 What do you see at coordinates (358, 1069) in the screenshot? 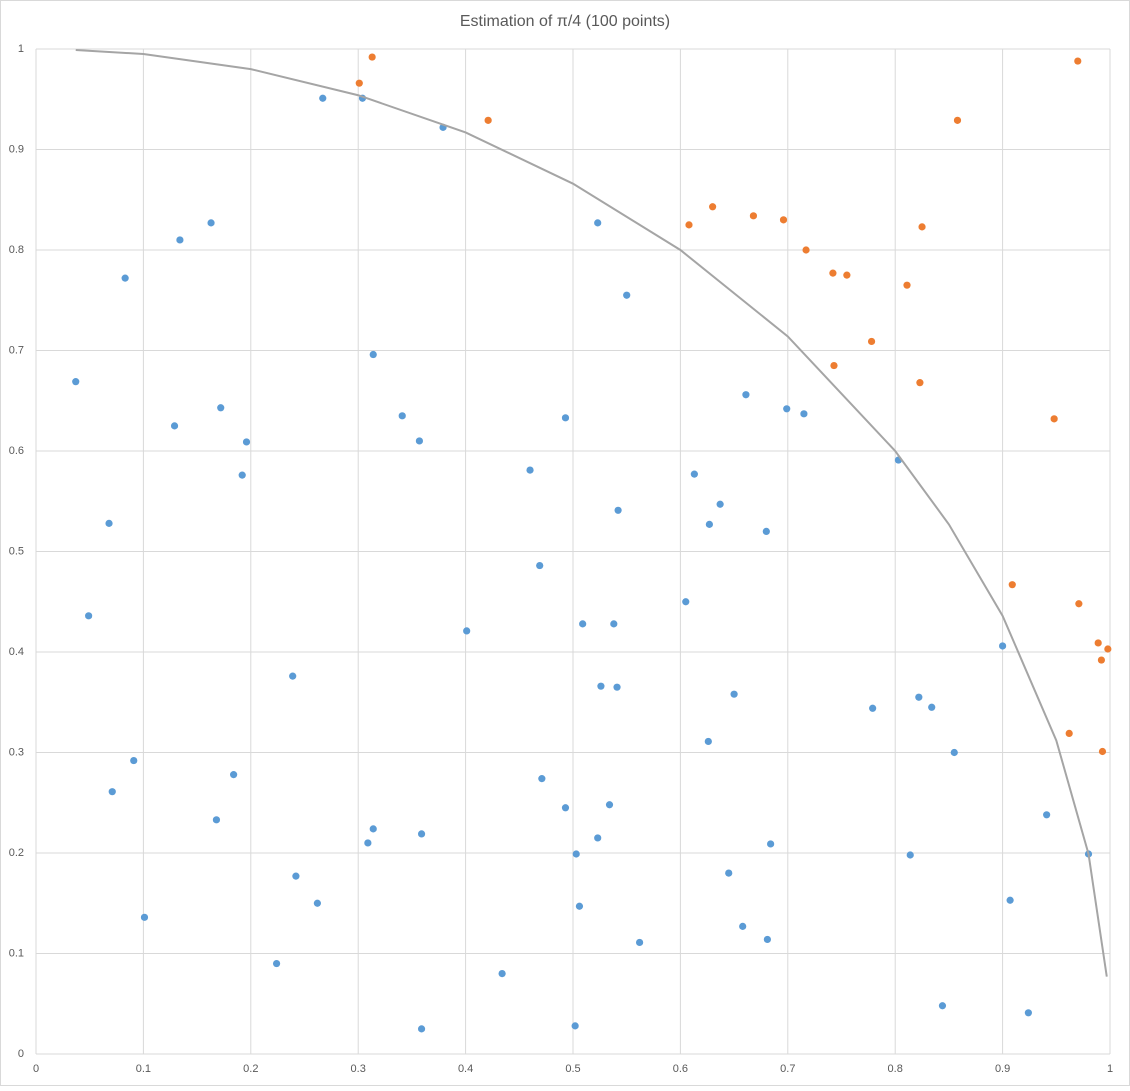
I see `x-tick-label: 0.3` at bounding box center [358, 1069].